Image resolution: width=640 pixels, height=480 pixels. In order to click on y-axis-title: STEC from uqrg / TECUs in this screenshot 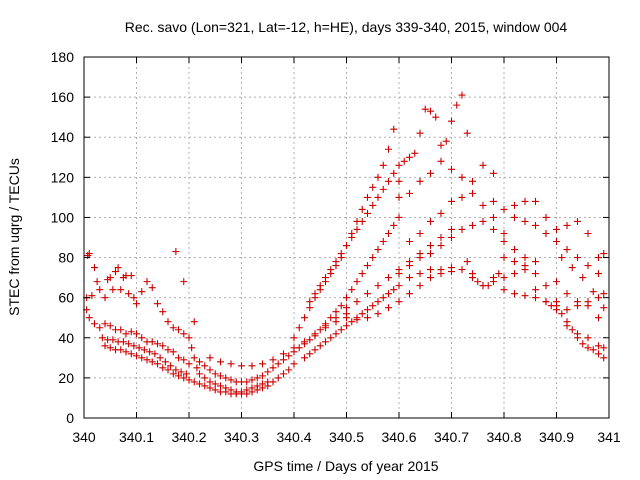, I will do `click(14, 237)`.